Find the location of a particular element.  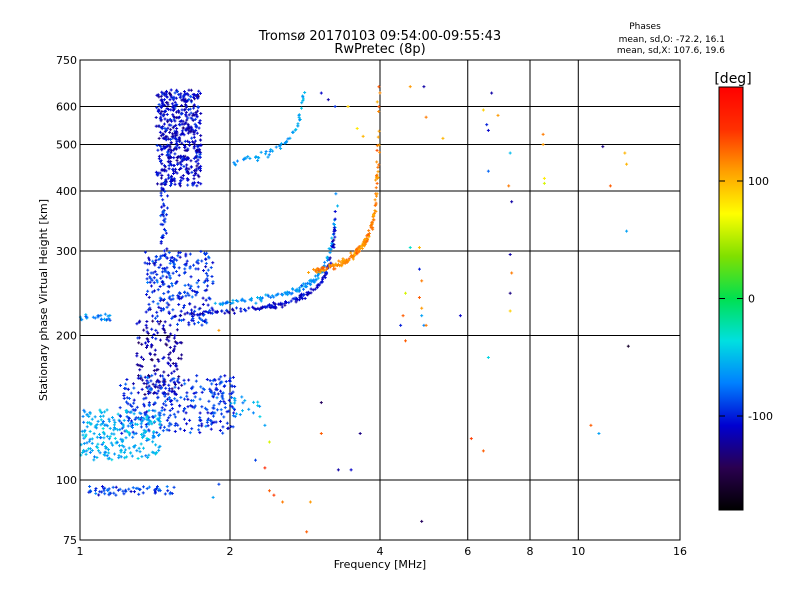

x-tick-label: 4 is located at coordinates (380, 551).